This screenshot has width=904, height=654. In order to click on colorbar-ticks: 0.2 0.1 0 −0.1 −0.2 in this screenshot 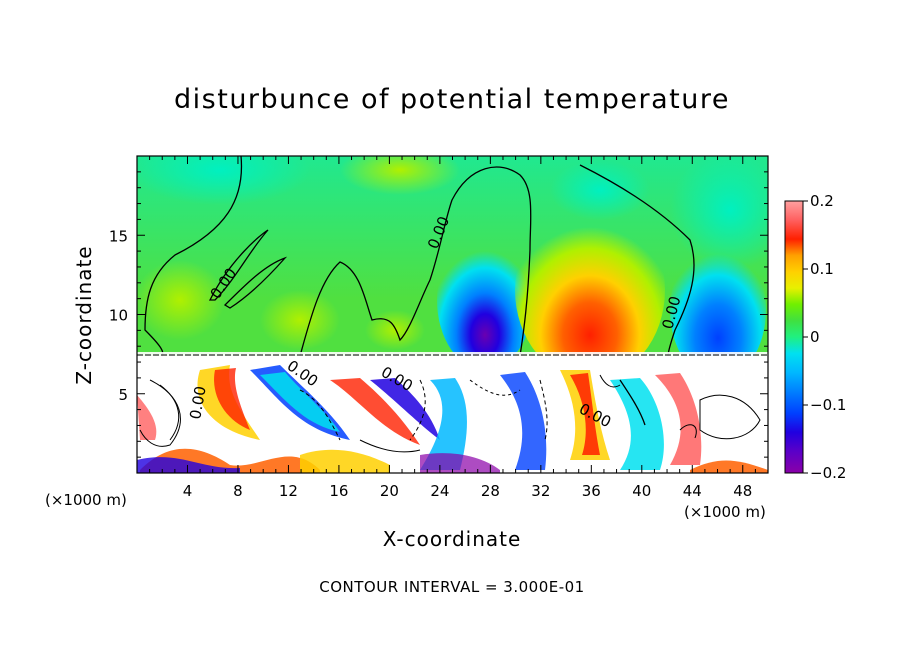, I will do `click(824, 337)`.